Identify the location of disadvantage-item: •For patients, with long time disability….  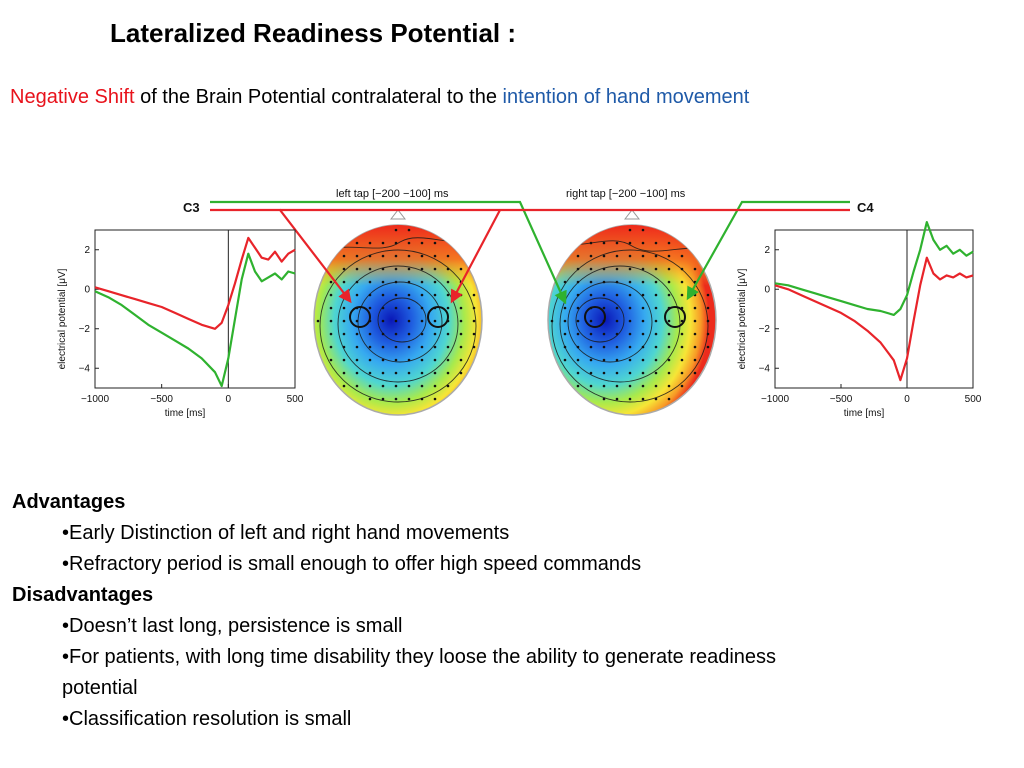
(419, 657).